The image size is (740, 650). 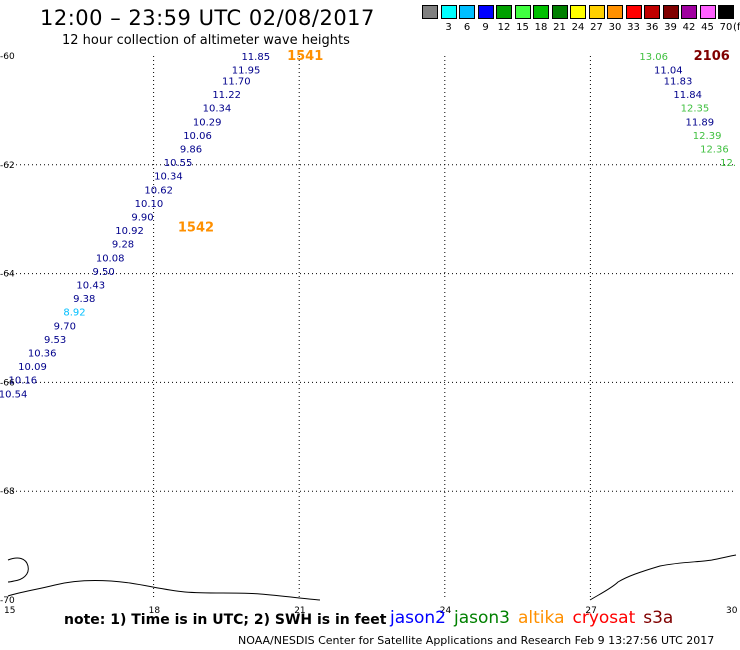 I want to click on wave-height-point: 10.36, so click(x=42, y=353).